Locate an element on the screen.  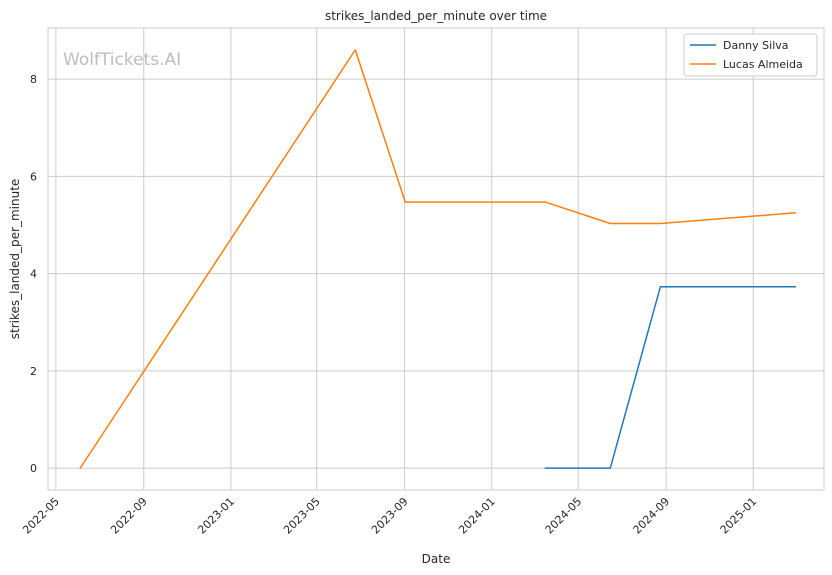
y-axis-title: strikes_landed_per_minute is located at coordinates (15, 259).